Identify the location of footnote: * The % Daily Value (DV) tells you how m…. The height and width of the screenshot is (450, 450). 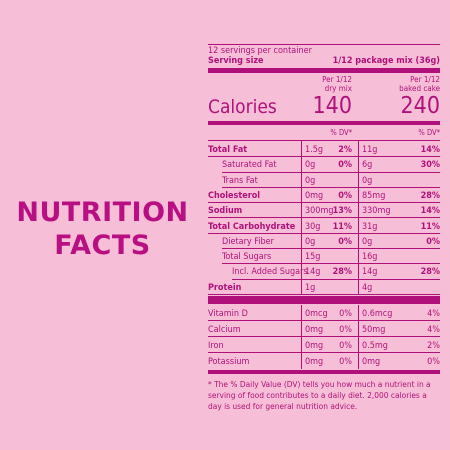
(319, 395).